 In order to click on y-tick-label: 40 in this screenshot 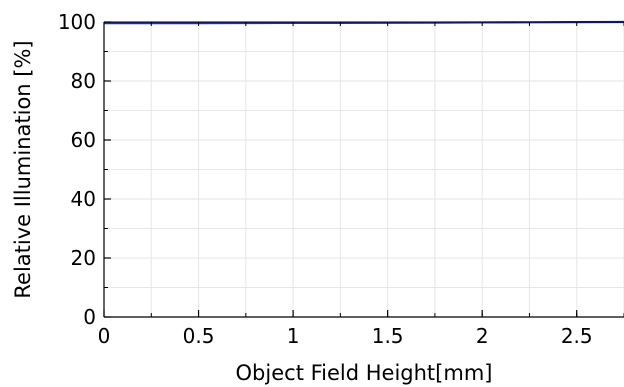, I will do `click(83, 199)`.